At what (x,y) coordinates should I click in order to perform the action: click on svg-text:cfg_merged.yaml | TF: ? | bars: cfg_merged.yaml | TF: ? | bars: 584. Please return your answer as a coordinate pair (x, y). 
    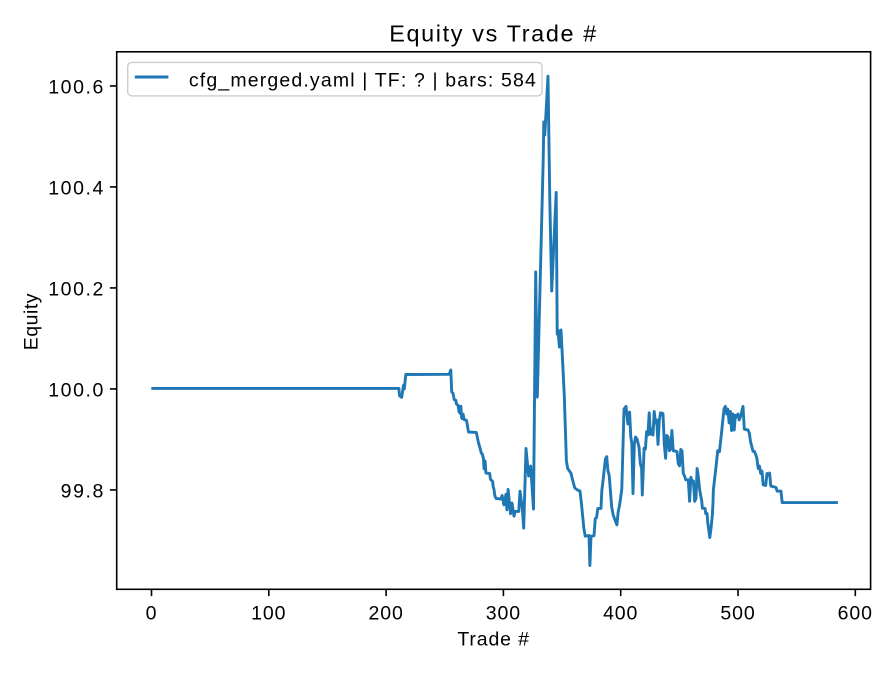
    Looking at the image, I should click on (363, 81).